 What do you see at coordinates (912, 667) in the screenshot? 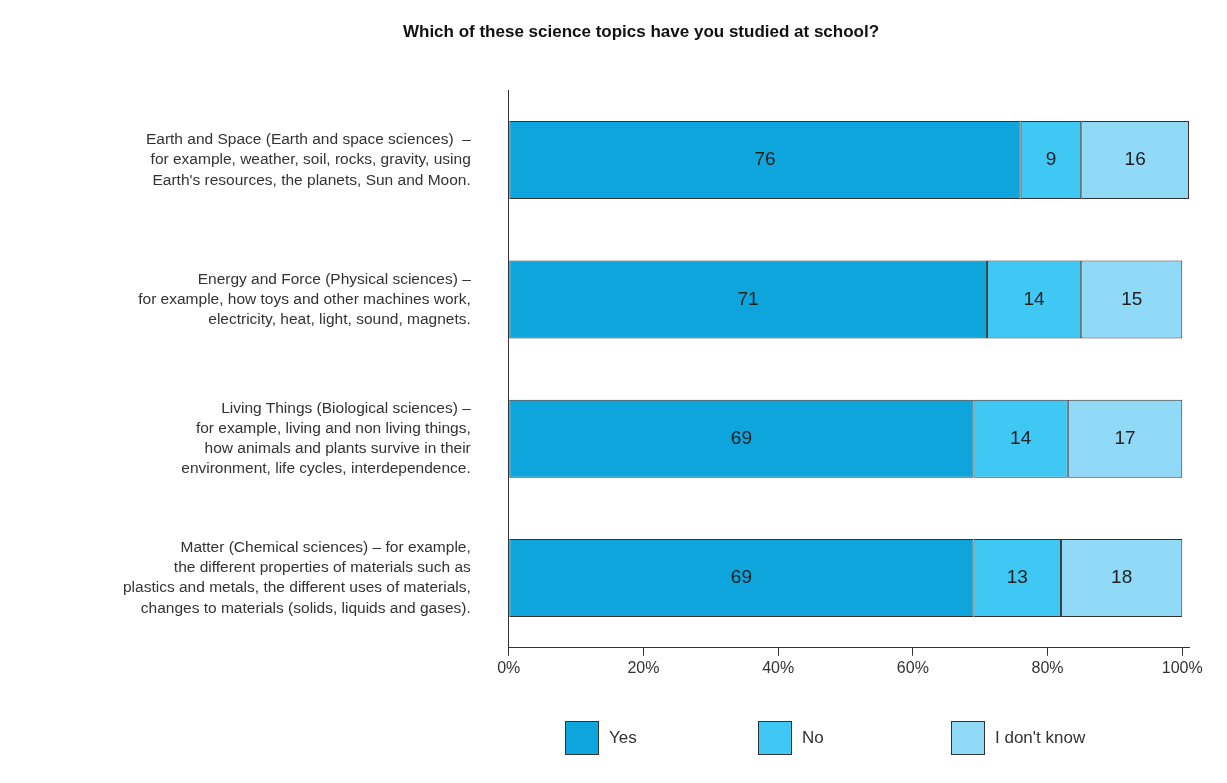
I see `x-tick-label: 60%` at bounding box center [912, 667].